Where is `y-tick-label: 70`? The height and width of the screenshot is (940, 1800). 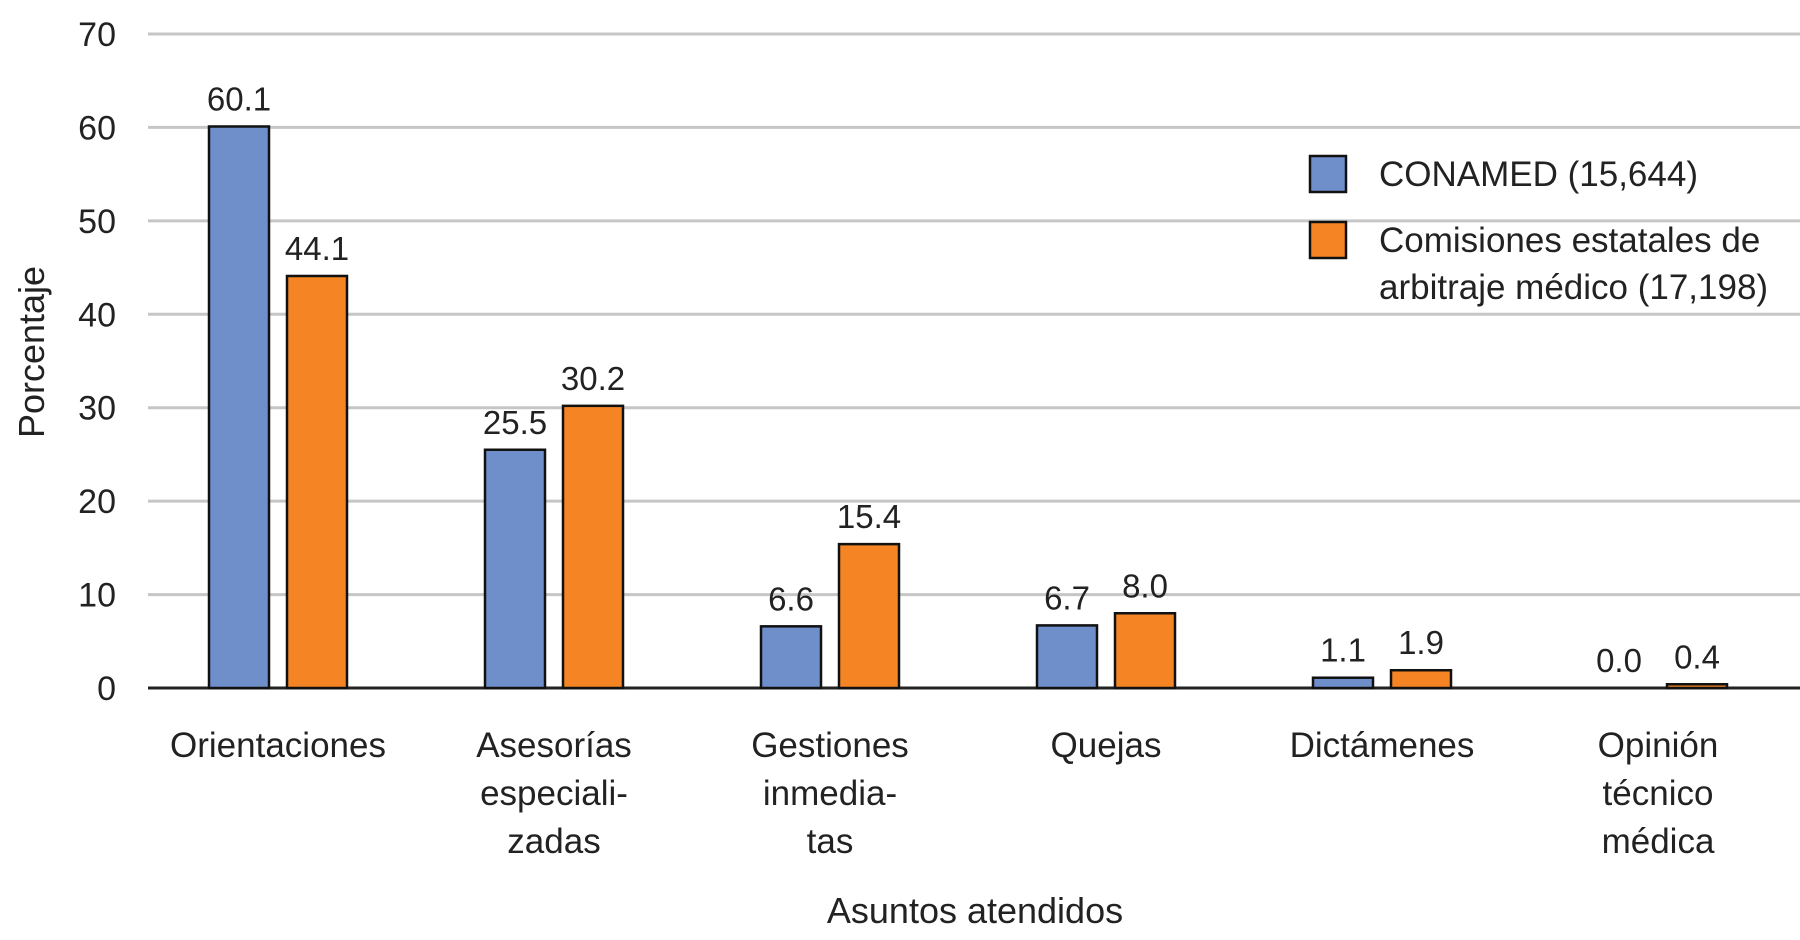 y-tick-label: 70 is located at coordinates (97, 35).